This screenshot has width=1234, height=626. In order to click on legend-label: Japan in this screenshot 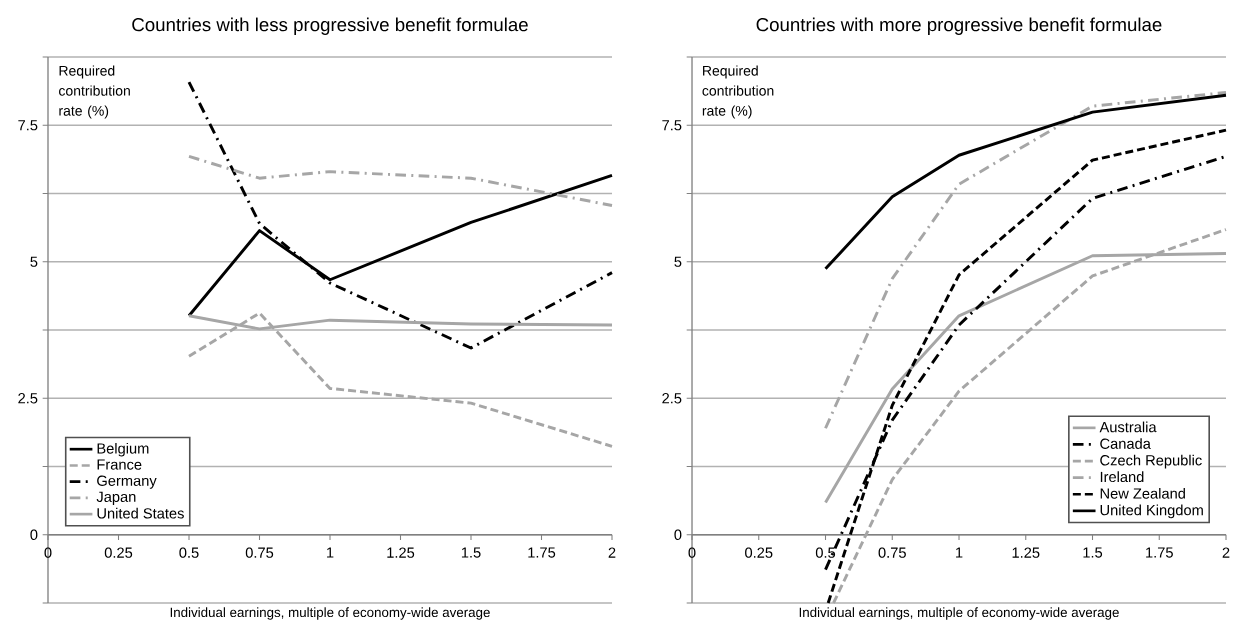, I will do `click(116, 498)`.